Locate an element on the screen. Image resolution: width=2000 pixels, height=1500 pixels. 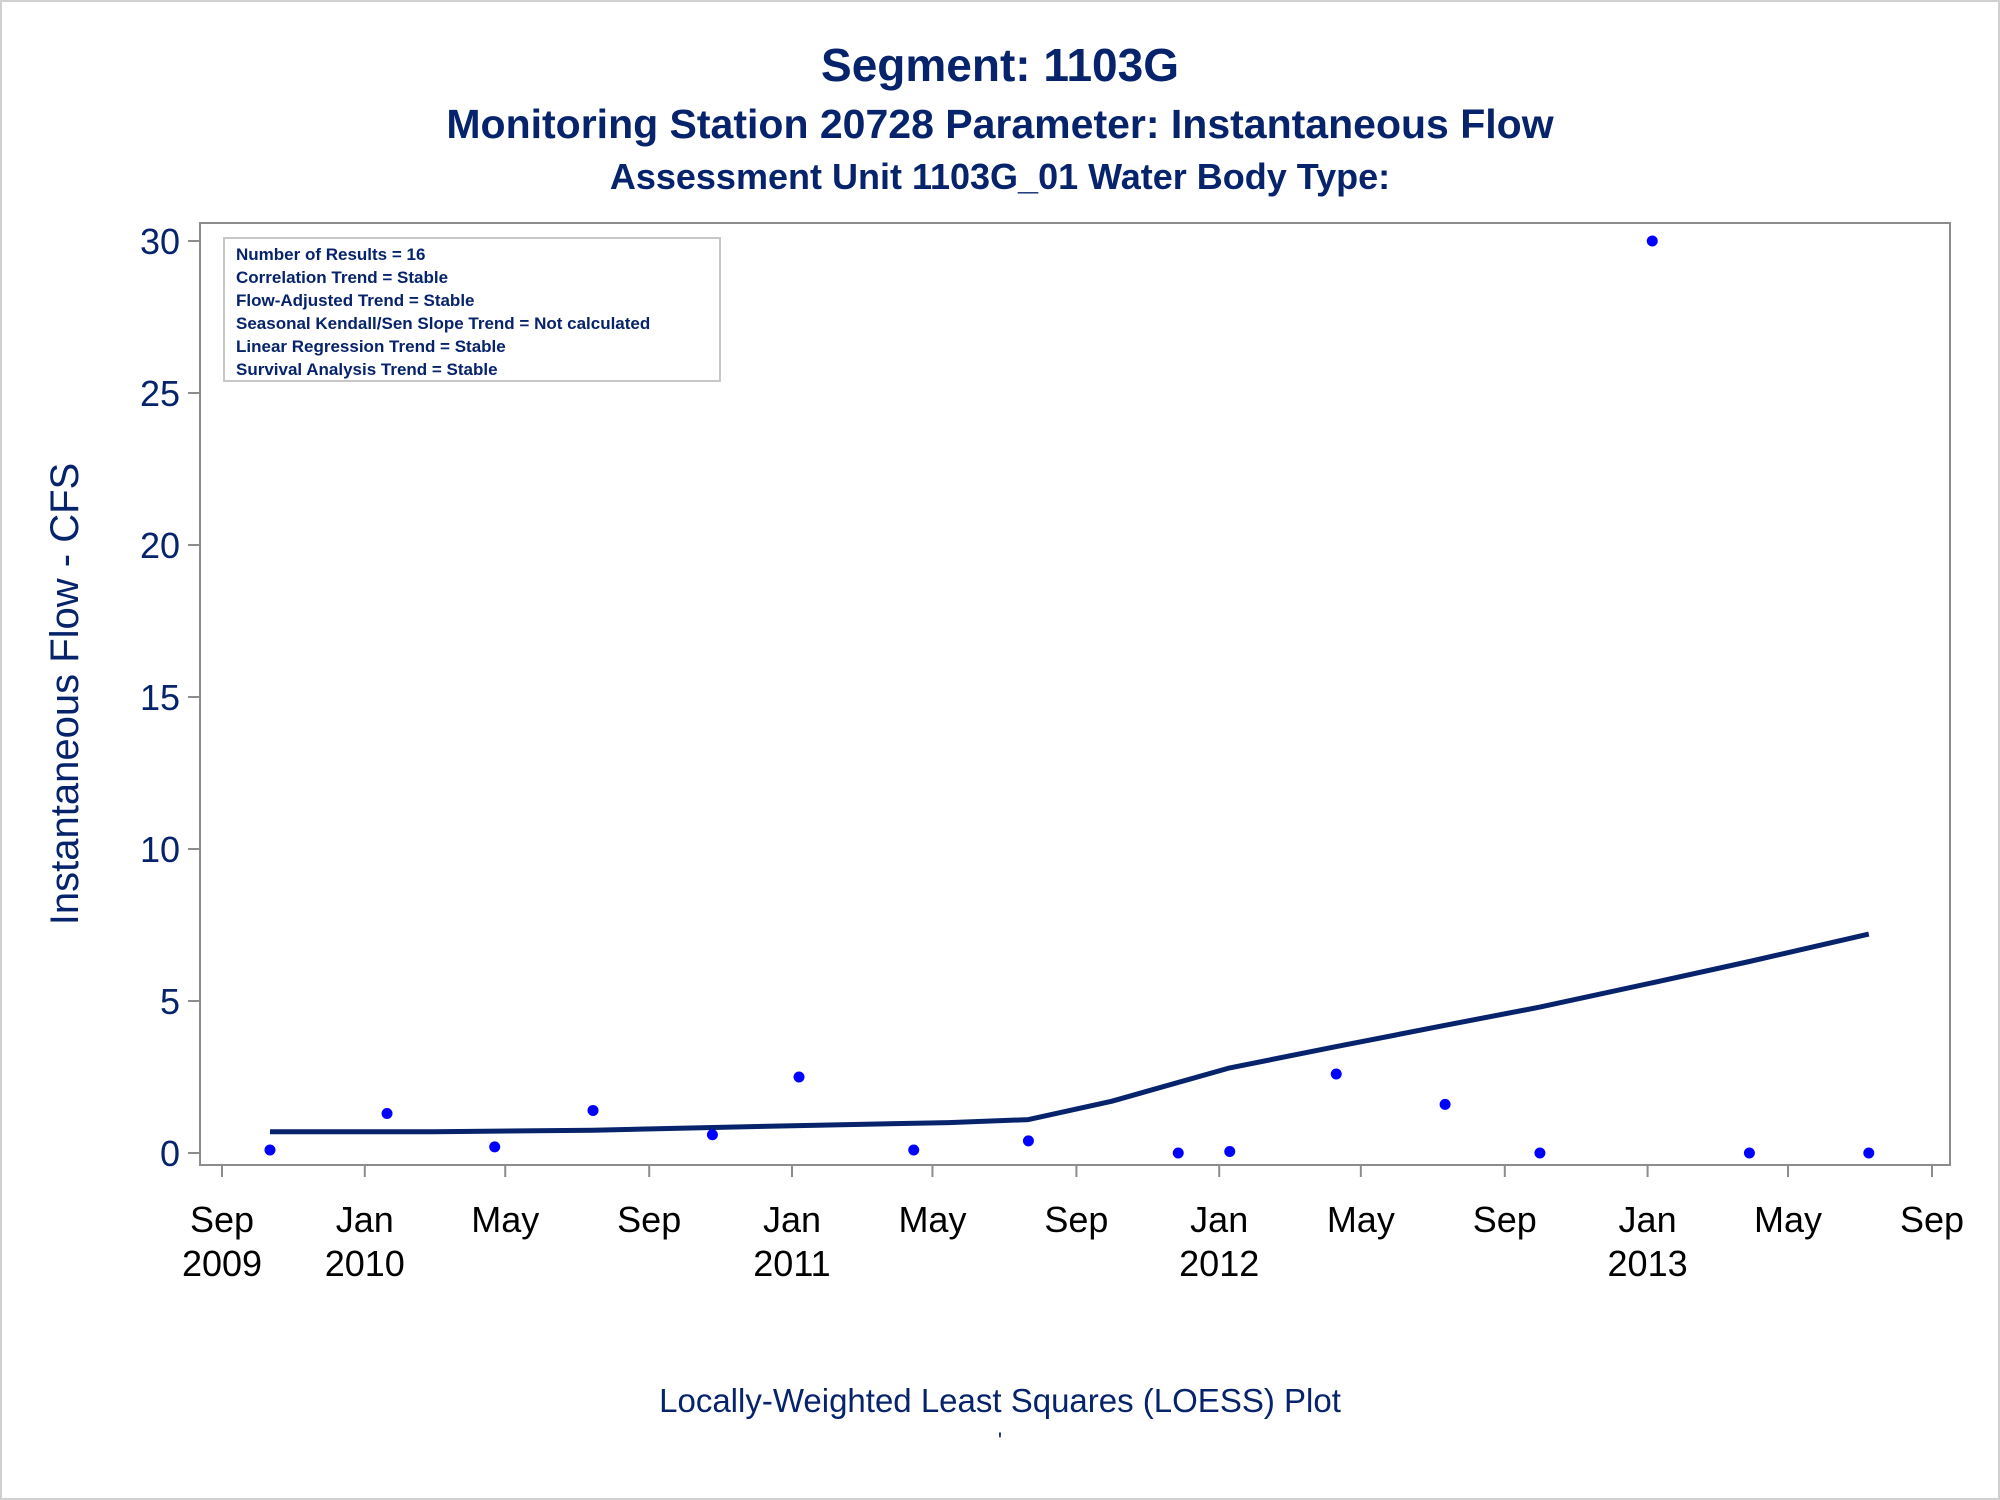
stats-line: Flow-Adjusted Trend = Stable is located at coordinates (355, 300).